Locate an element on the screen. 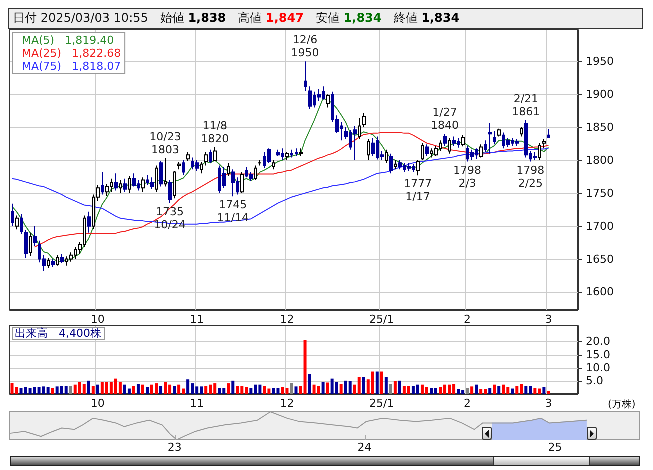 This screenshot has height=470, width=653. y-tick-label: 1750 is located at coordinates (600, 193).